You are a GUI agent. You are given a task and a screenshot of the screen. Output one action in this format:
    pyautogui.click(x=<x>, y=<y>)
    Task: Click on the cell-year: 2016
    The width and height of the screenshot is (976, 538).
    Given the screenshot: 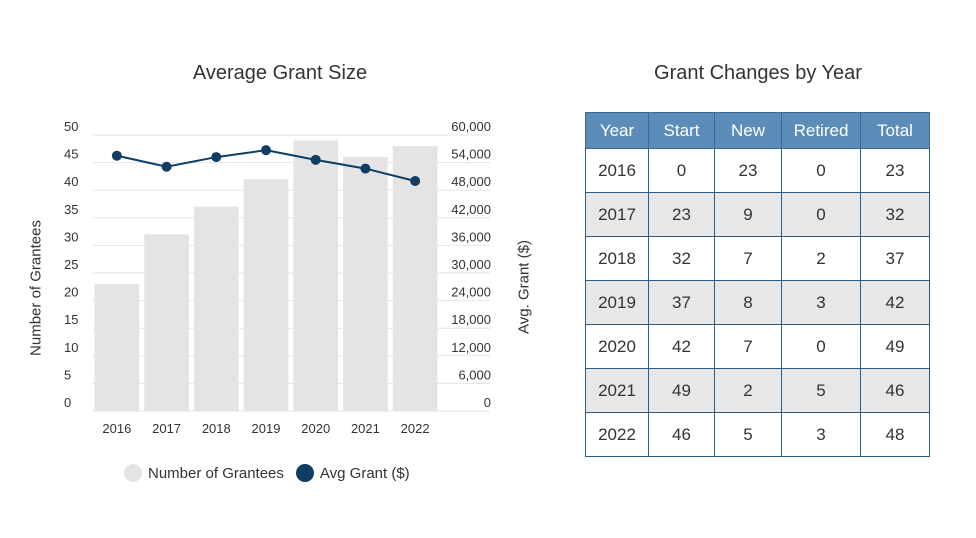 What is the action you would take?
    pyautogui.click(x=617, y=170)
    